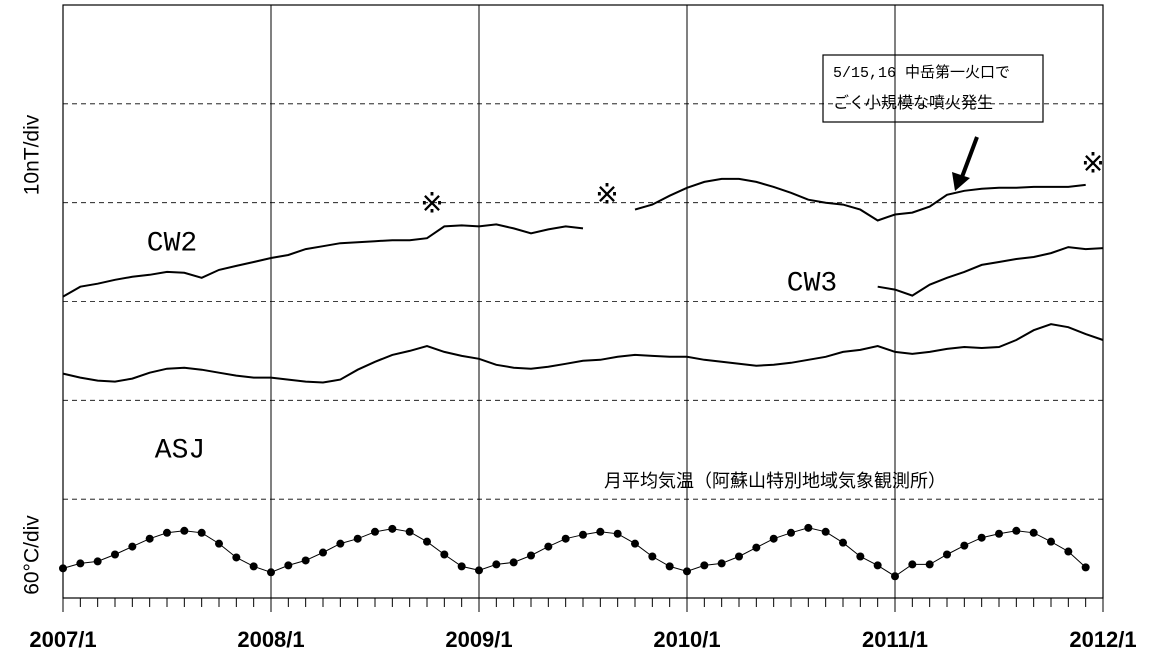  Describe the element at coordinates (895, 639) in the screenshot. I see `x-tick-label: 2011/1` at that location.